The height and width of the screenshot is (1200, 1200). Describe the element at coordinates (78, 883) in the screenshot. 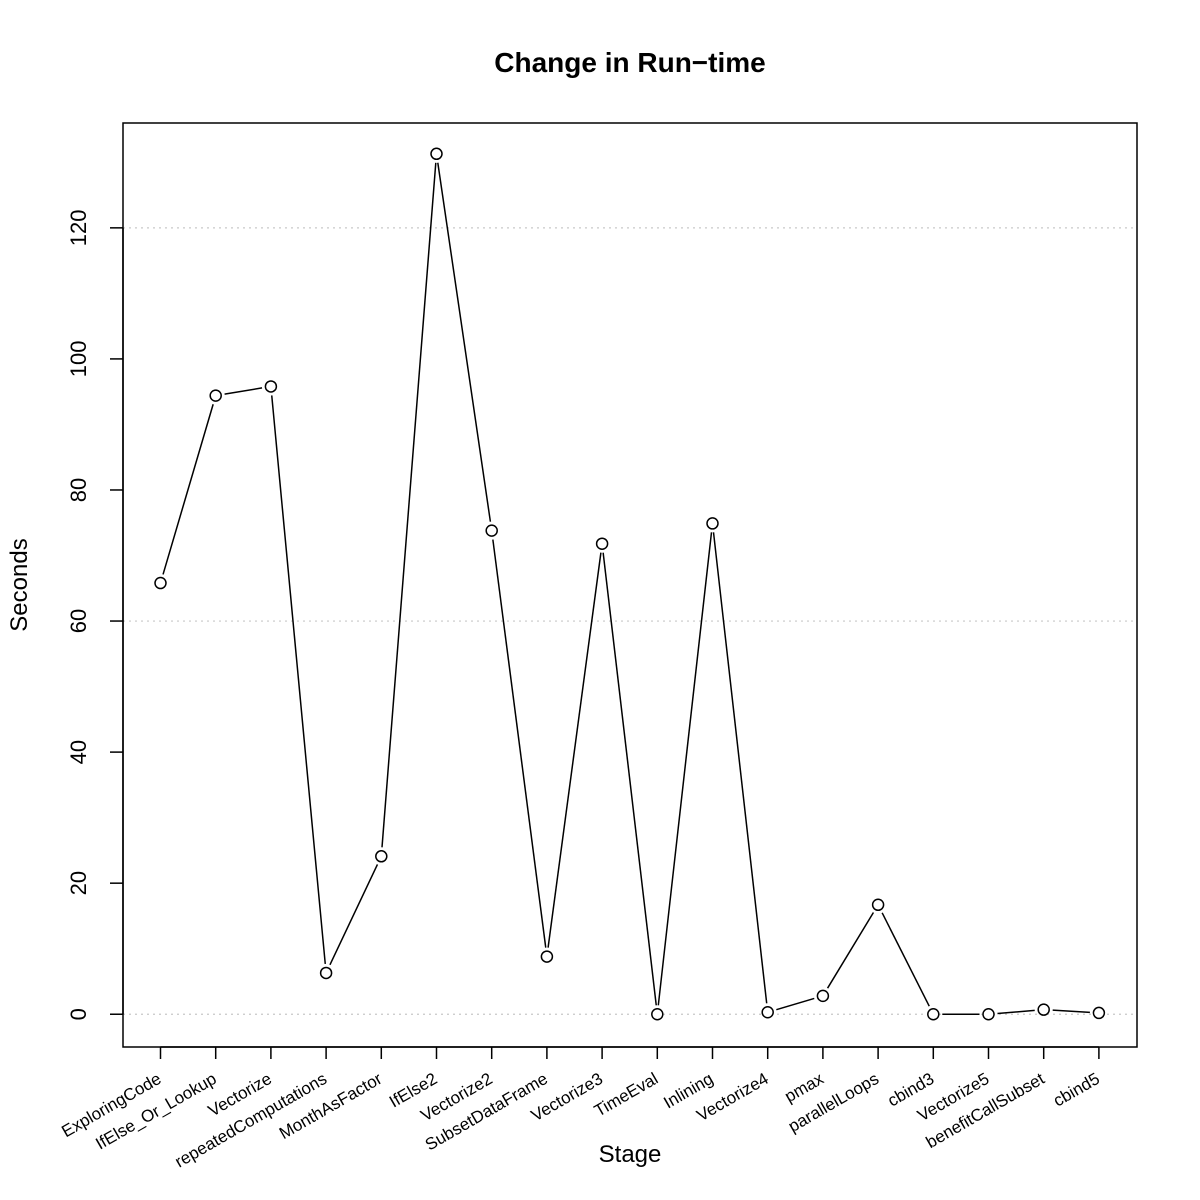

I see `y-tick-label-20: 20` at that location.